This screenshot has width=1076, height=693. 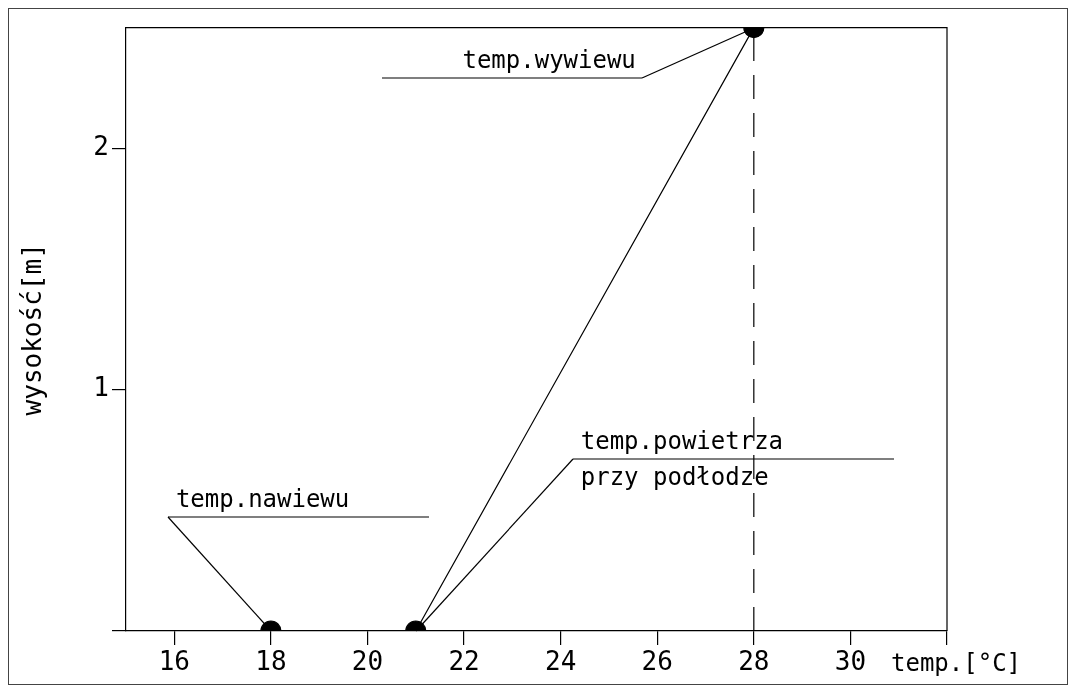 I want to click on x-tick-label: 30, so click(x=850, y=661).